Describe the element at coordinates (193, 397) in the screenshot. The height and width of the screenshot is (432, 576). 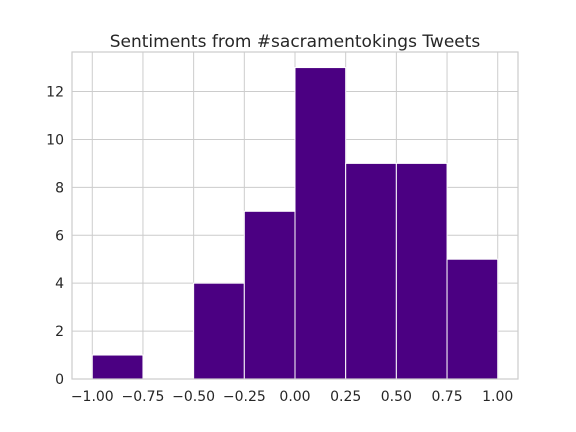
I see `x-tick-label: −0.50` at that location.